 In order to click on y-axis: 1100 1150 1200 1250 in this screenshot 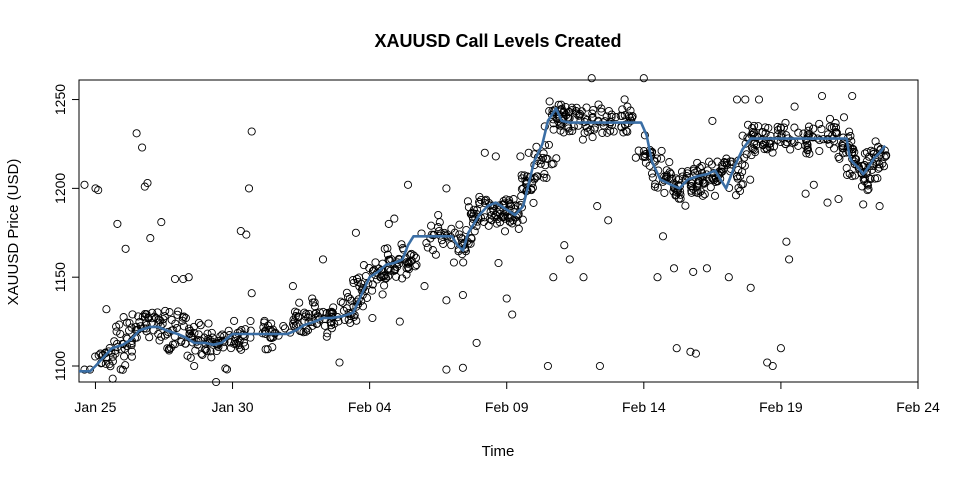, I will do `click(65, 232)`.